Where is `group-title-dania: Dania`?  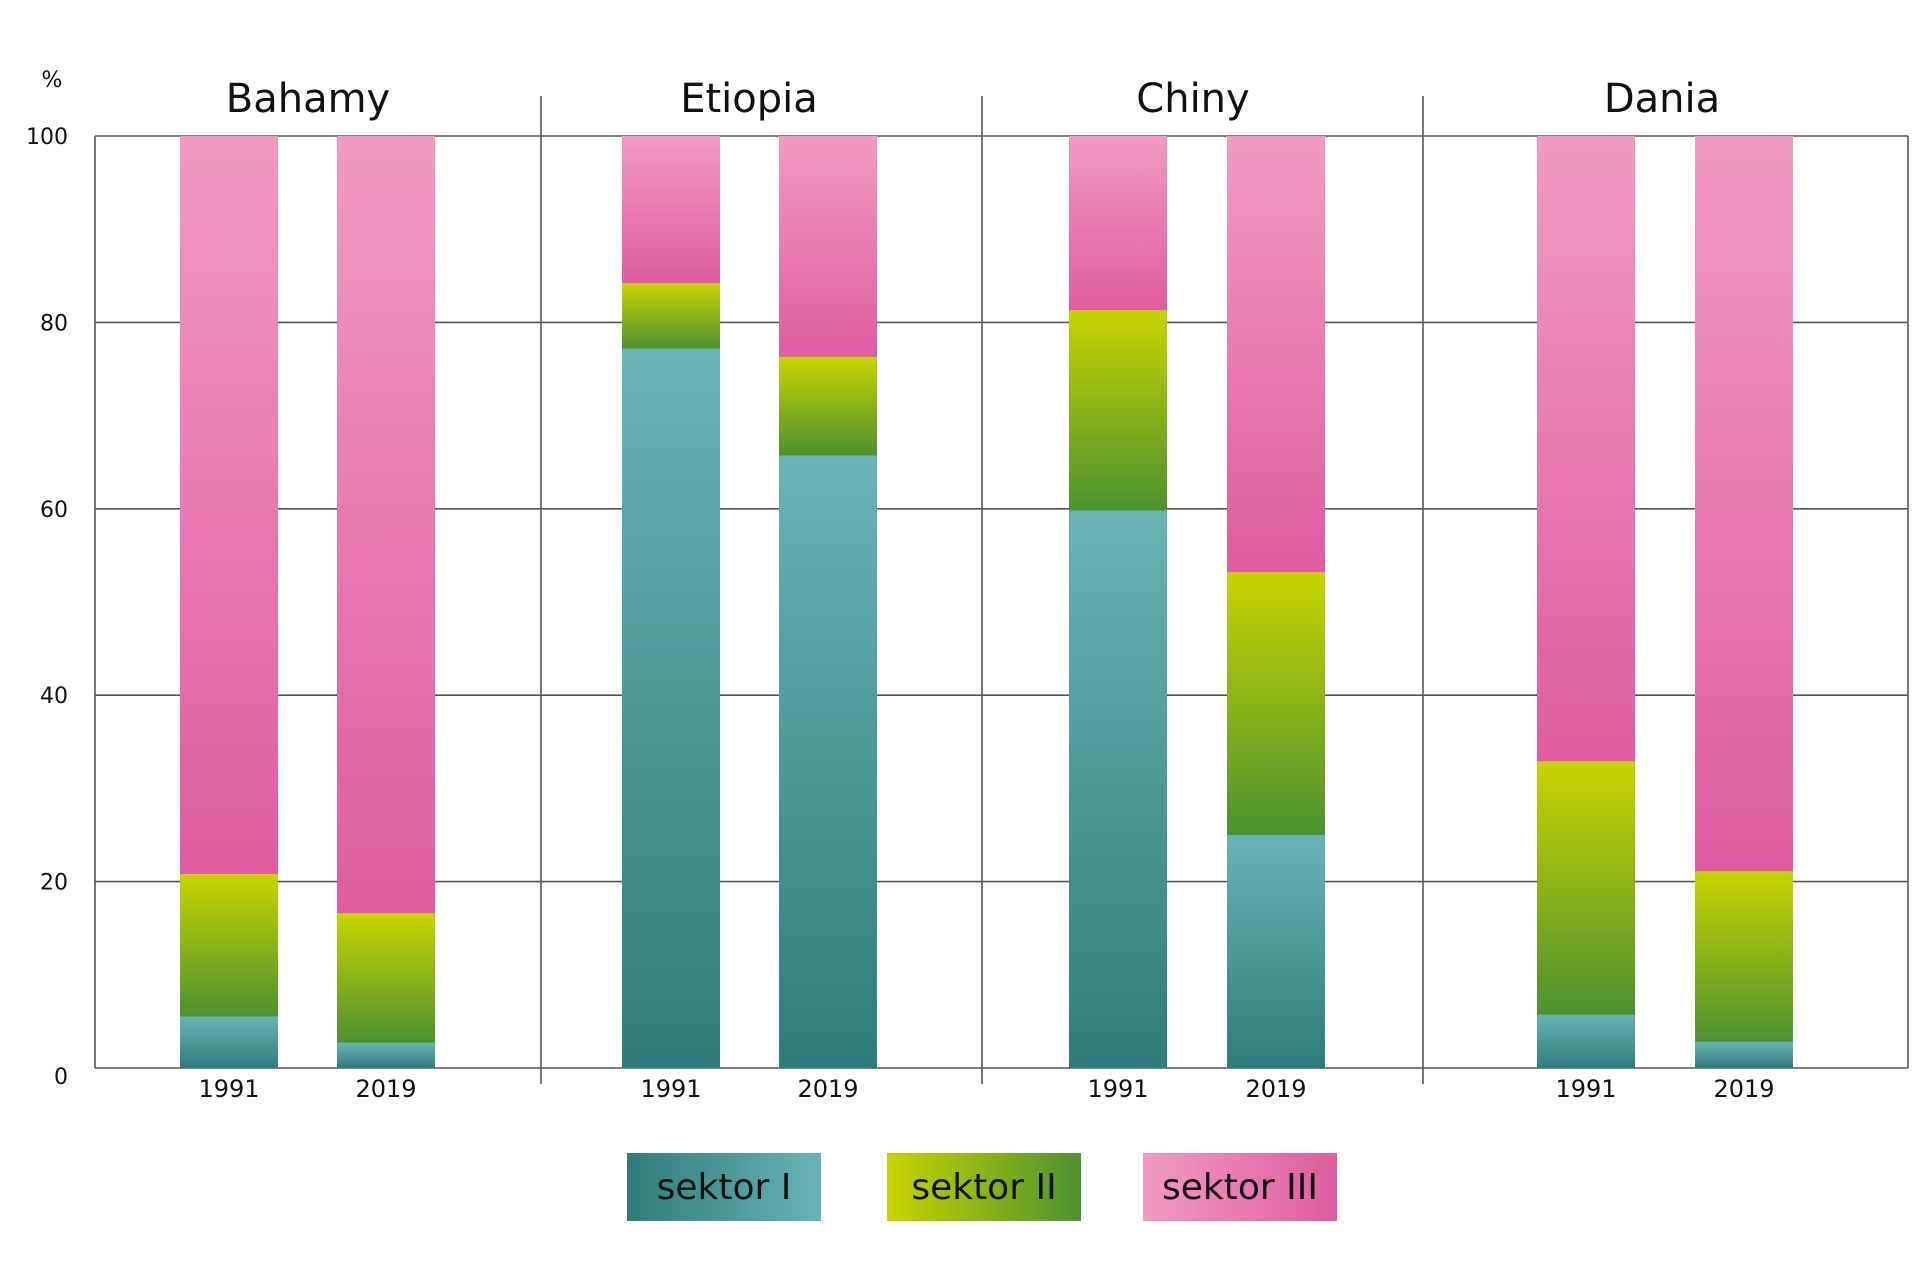
group-title-dania: Dania is located at coordinates (1662, 99).